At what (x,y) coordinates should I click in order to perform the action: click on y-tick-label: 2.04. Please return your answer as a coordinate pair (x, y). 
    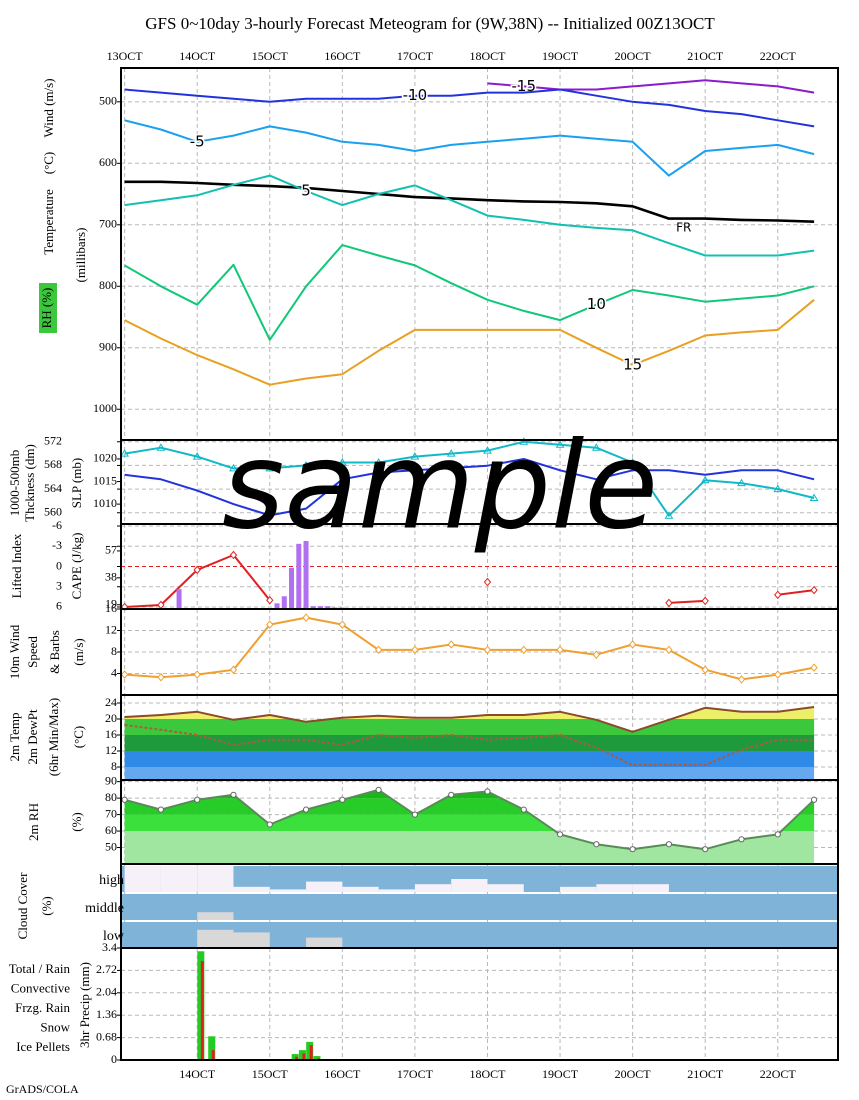
    Looking at the image, I should click on (106, 992).